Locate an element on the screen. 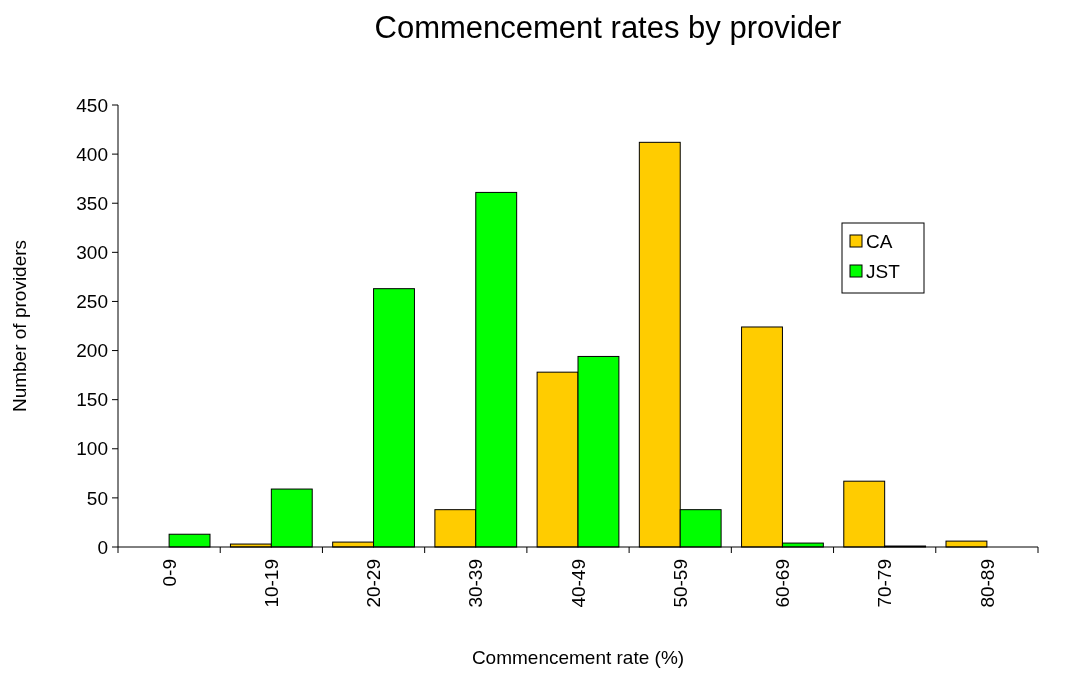 The width and height of the screenshot is (1066, 673). y-axis-title: Number of providers is located at coordinates (19, 326).